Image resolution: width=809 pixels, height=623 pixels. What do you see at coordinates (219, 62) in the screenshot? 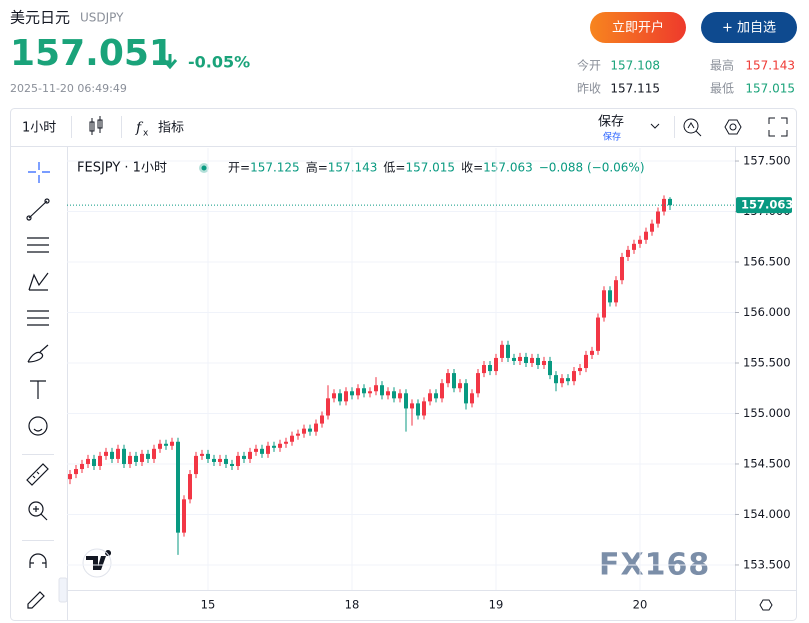
I see `price-change: -0.05%` at bounding box center [219, 62].